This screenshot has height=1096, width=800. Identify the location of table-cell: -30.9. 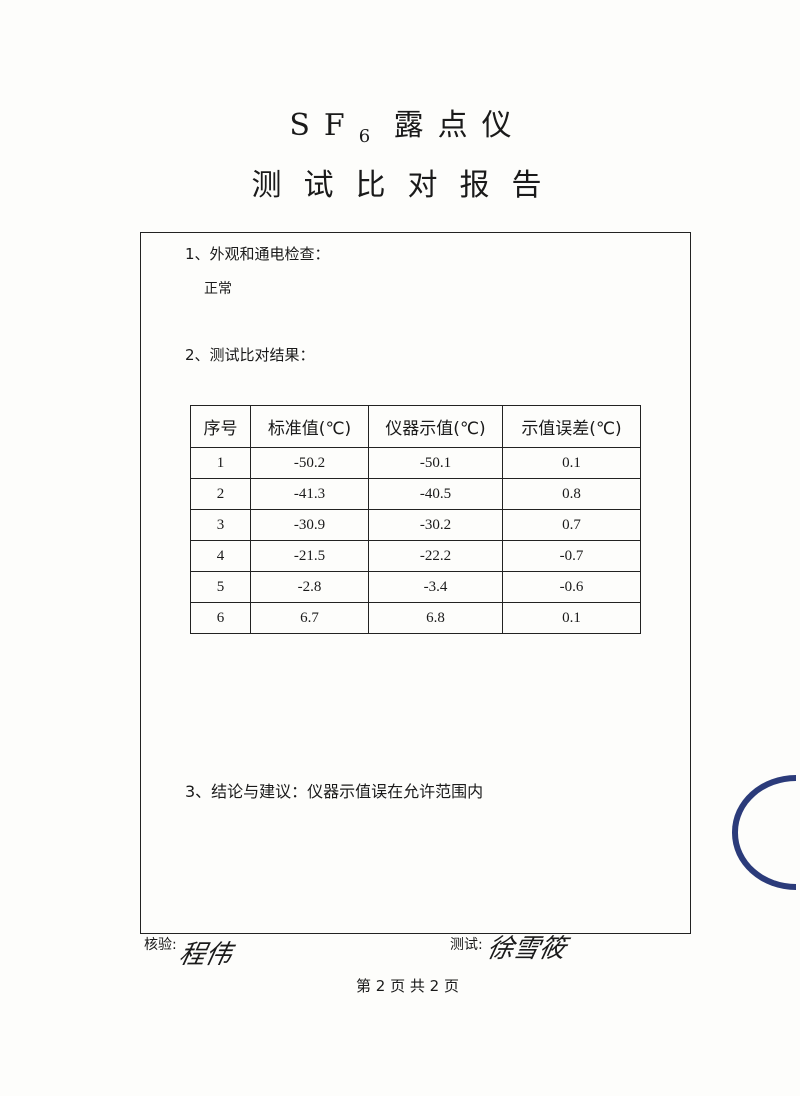
(309, 525).